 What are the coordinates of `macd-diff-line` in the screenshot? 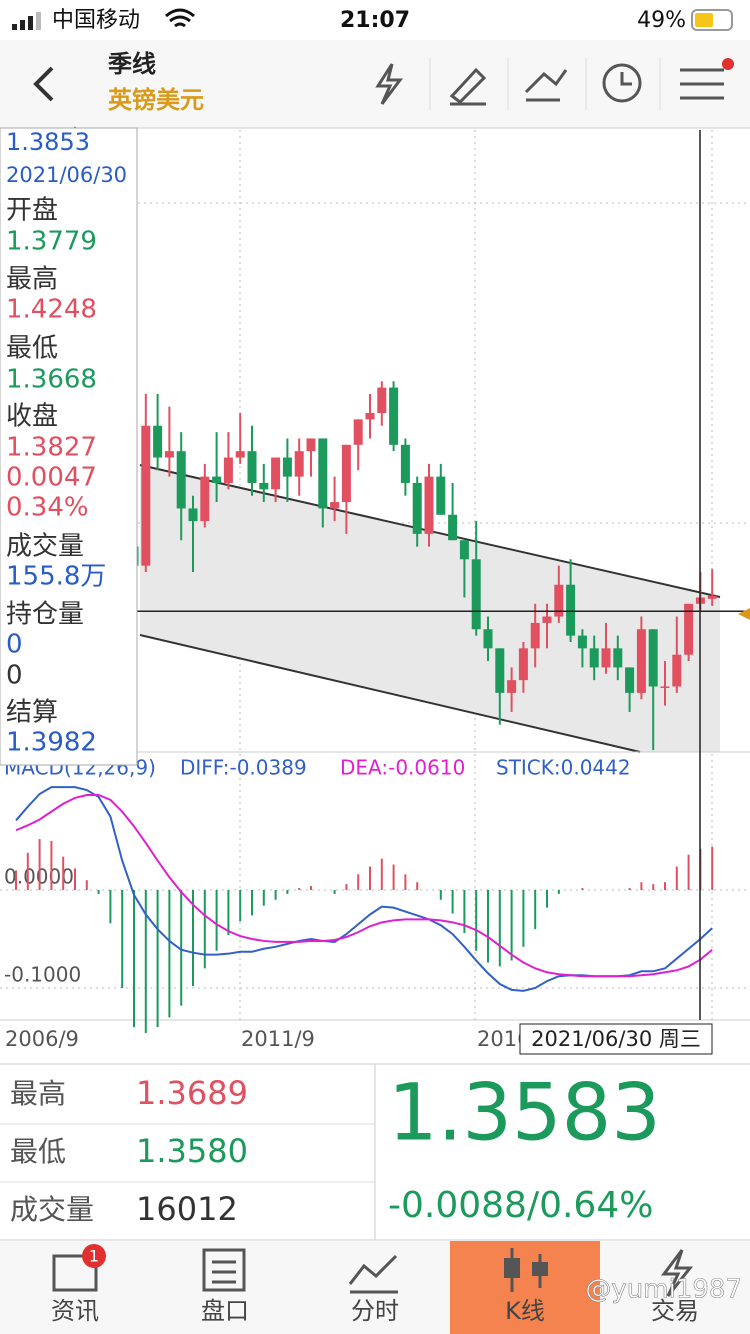 It's located at (364, 889).